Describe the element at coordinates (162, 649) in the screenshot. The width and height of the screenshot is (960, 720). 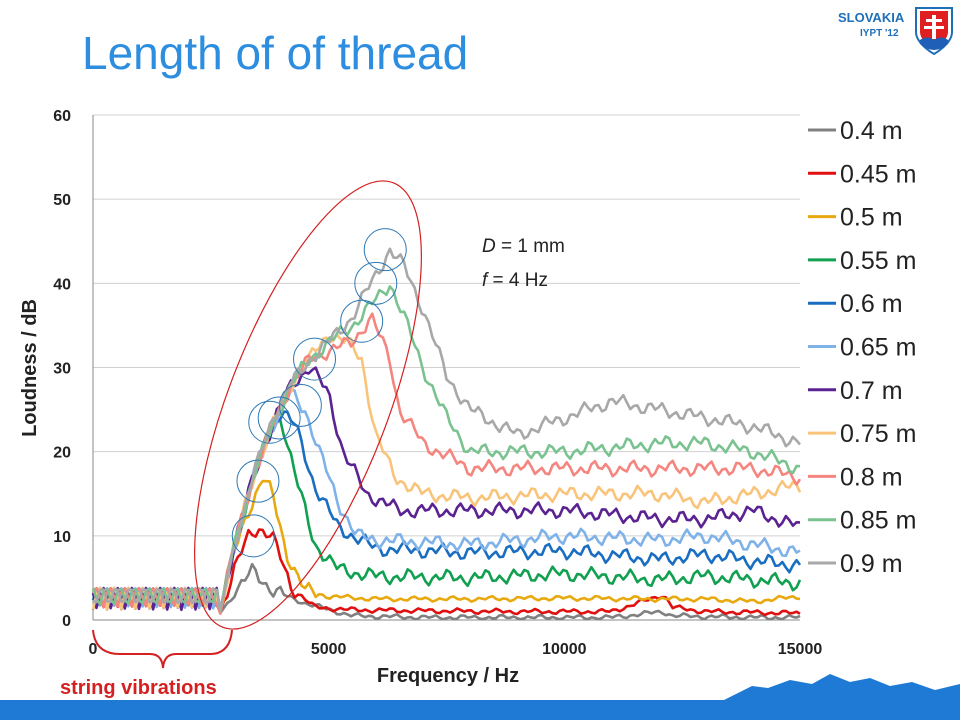
I see `string-vibrations-brace` at that location.